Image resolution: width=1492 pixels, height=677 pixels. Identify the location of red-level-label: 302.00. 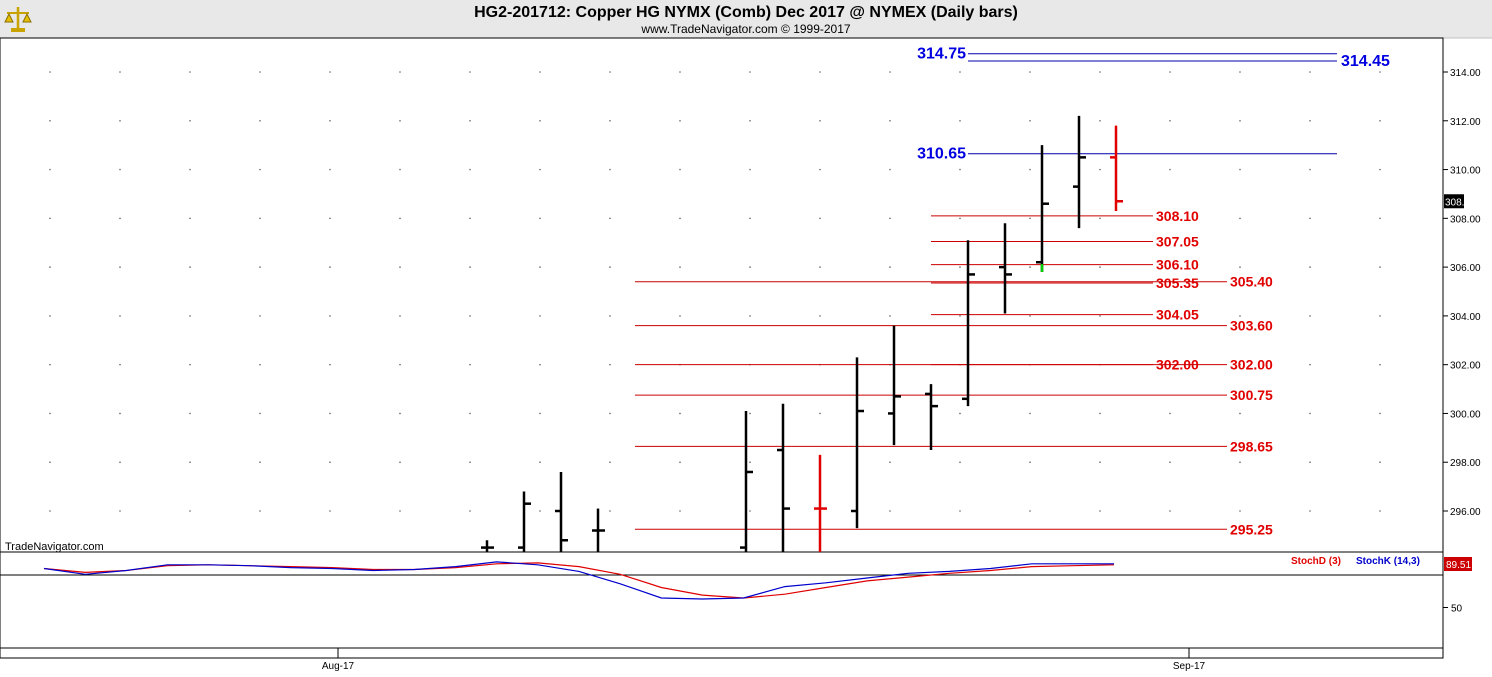
(1251, 365).